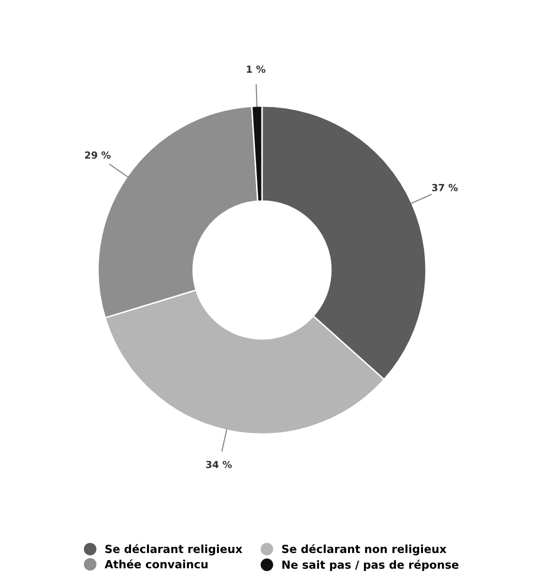  Describe the element at coordinates (156, 563) in the screenshot. I see `legend-label: Athée convaincu` at that location.